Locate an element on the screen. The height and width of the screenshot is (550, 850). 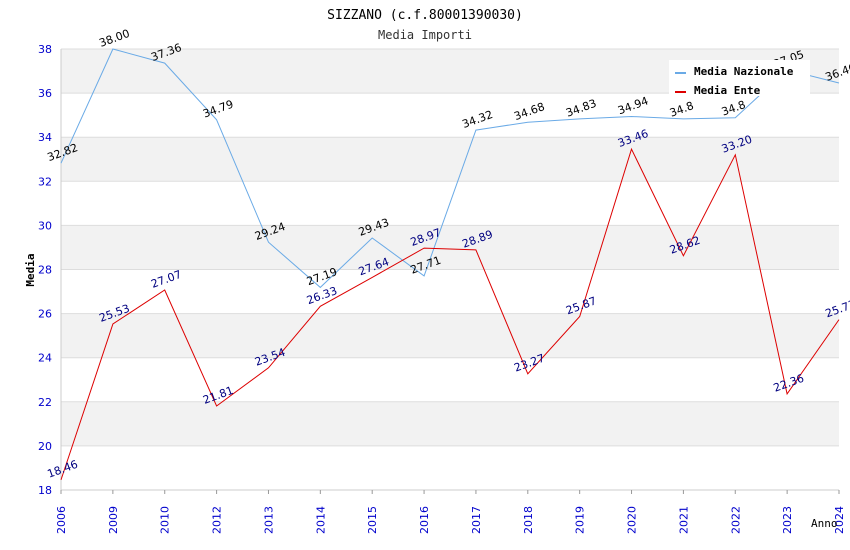
y-axis: 18 20 22 24 26 28 30 32 34 36 38 is located at coordinates (45, 270).